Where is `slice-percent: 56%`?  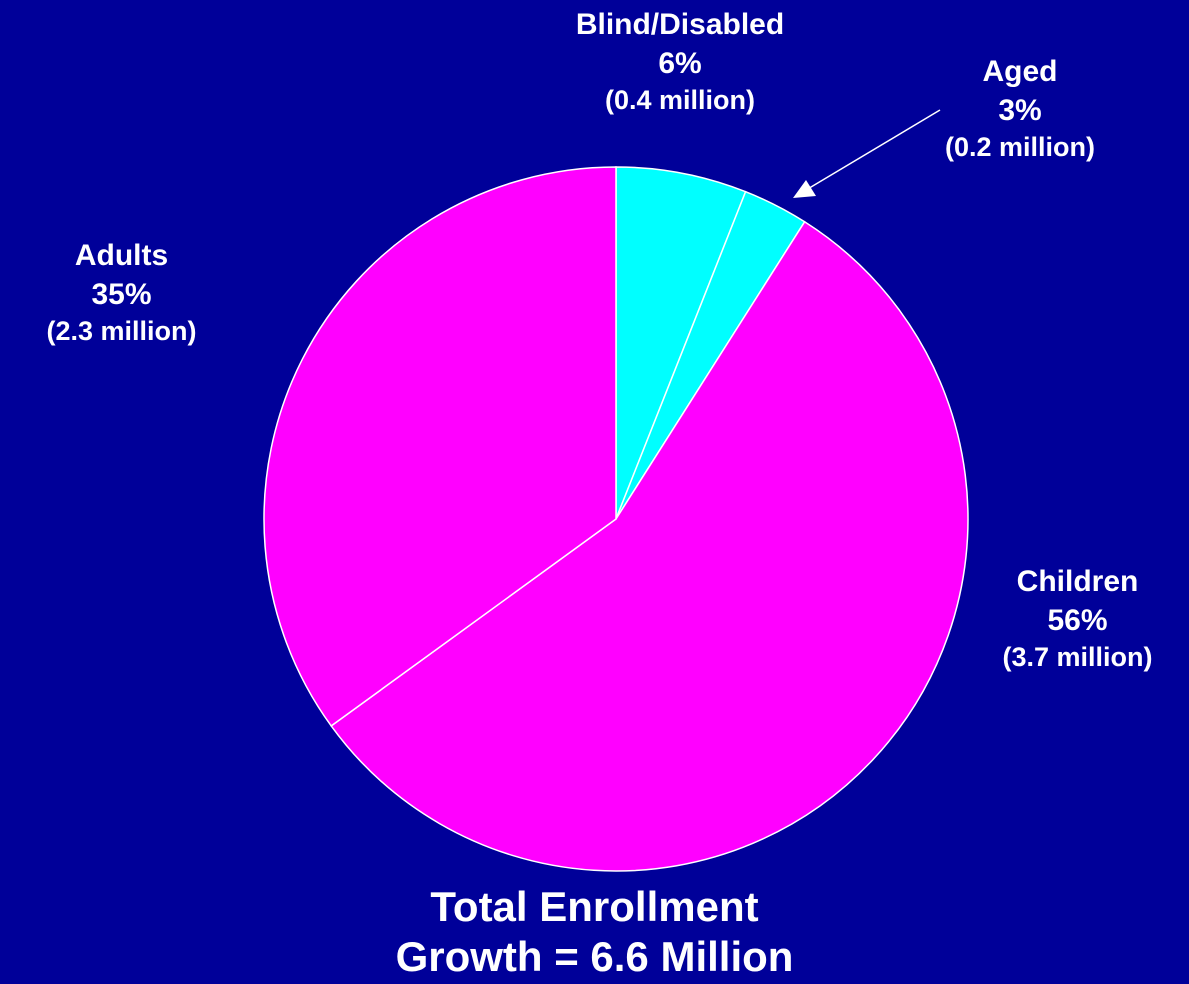 slice-percent: 56% is located at coordinates (1077, 620).